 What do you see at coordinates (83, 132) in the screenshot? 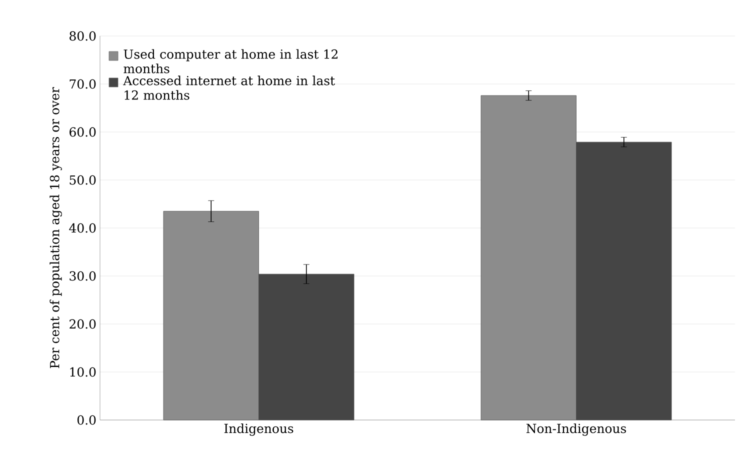
I see `y-tick-label: 60.0` at bounding box center [83, 132].